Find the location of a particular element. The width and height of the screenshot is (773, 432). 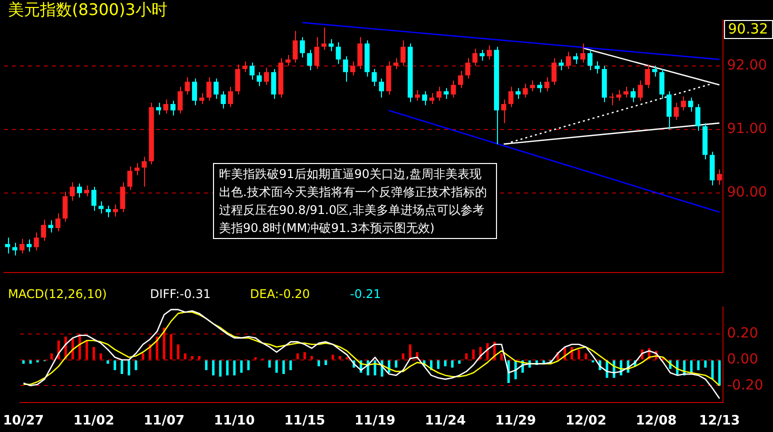

text: DEA:-0.20 is located at coordinates (280, 294).